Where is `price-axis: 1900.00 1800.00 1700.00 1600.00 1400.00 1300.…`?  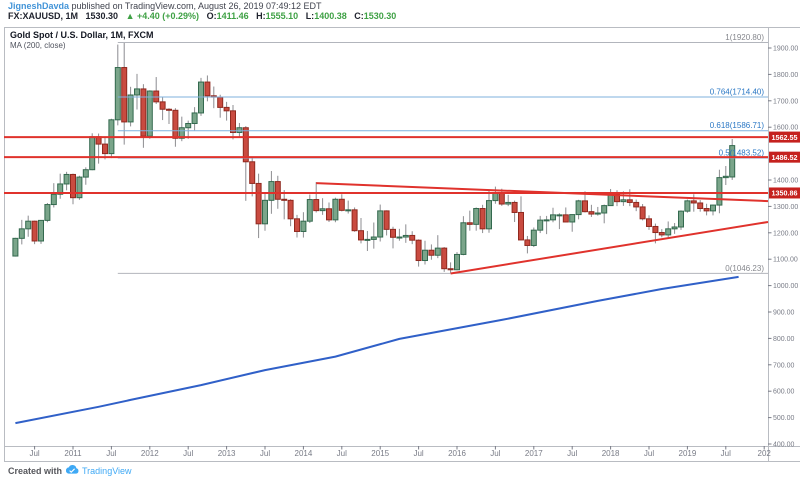
price-axis: 1900.00 1800.00 1700.00 1600.00 1400.00 1300.… is located at coordinates (783, 247).